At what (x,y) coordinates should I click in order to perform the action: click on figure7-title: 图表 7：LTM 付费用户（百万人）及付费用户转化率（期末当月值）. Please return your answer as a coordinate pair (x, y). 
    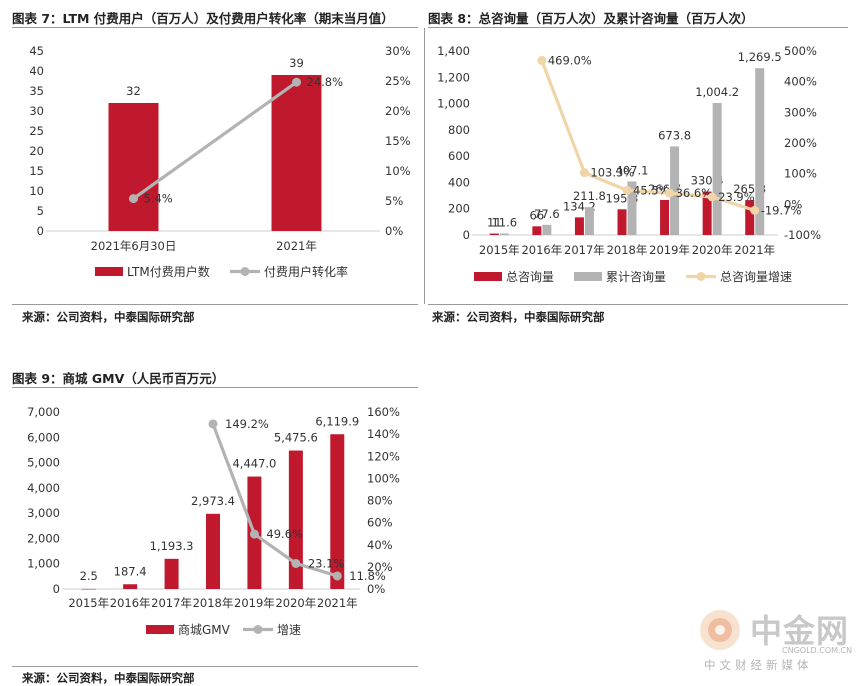
    Looking at the image, I should click on (203, 18).